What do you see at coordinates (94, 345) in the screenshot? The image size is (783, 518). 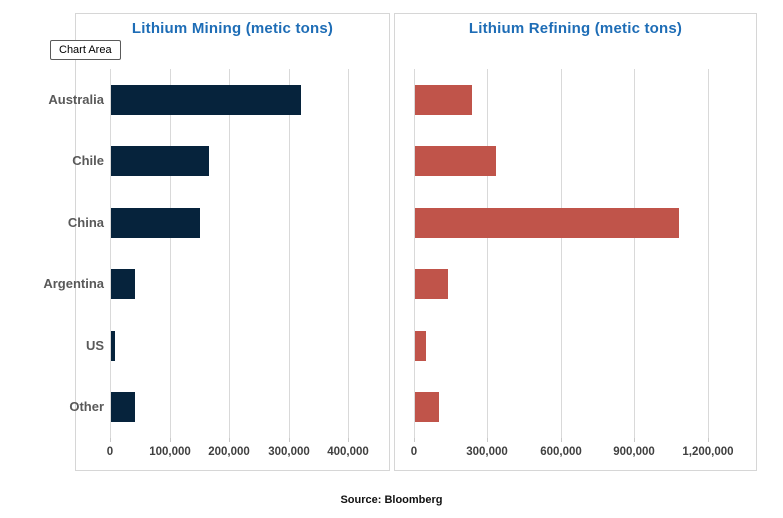 I see `category-label-us: US` at bounding box center [94, 345].